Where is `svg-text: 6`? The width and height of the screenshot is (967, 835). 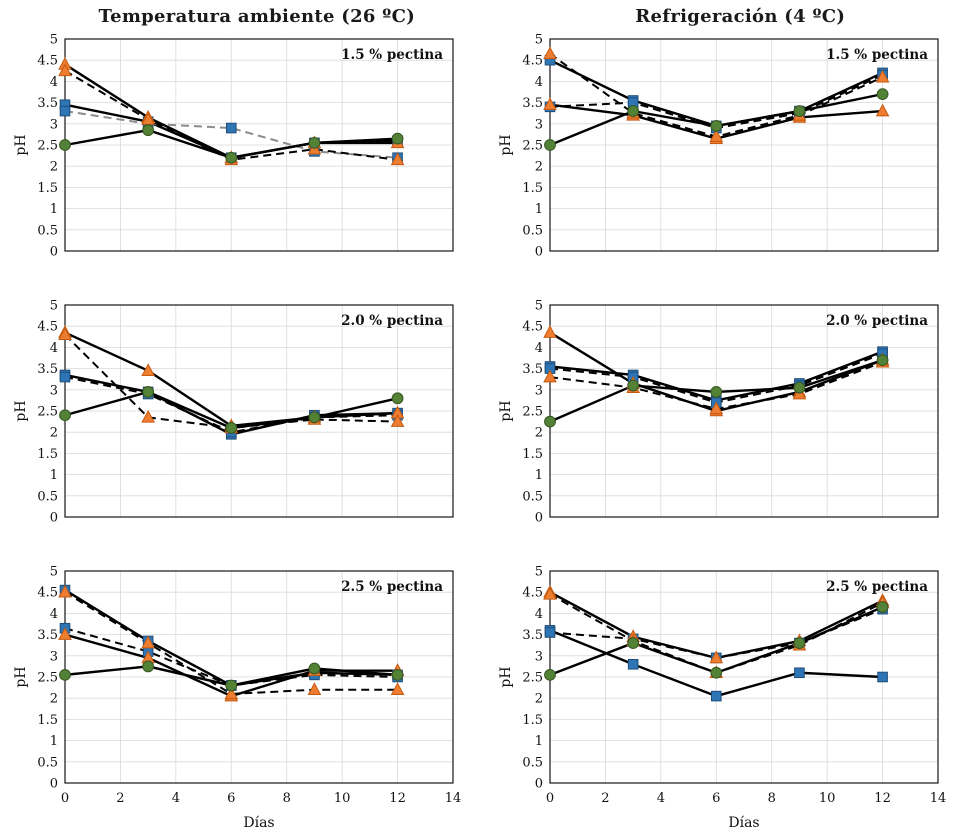 svg-text: 6 is located at coordinates (716, 798).